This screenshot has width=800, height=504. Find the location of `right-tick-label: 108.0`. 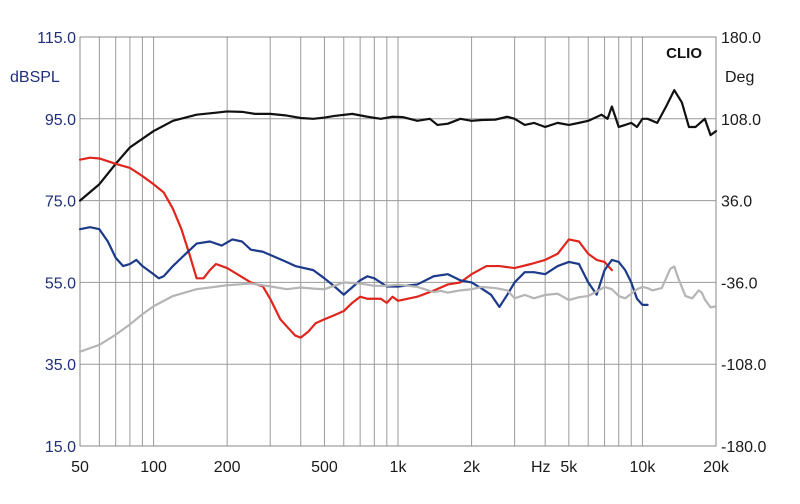

right-tick-label: 108.0 is located at coordinates (741, 120).